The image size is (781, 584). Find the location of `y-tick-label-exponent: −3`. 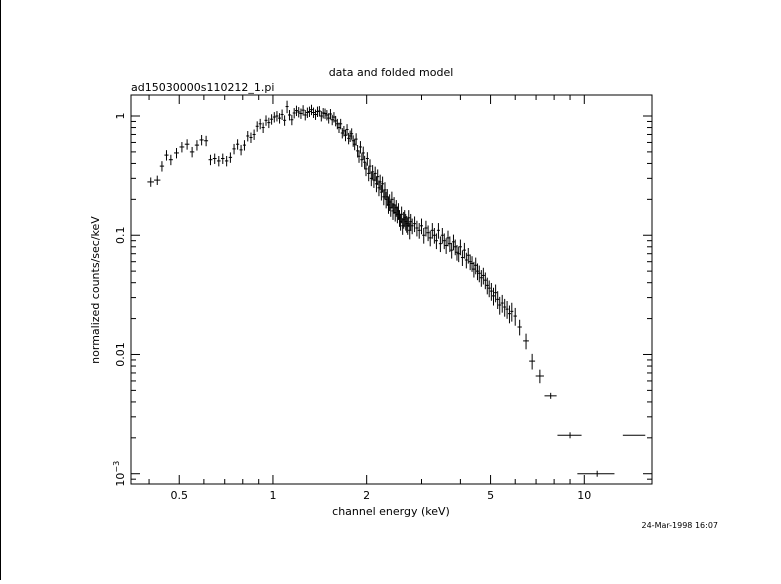

y-tick-label-exponent: −3 is located at coordinates (116, 467).